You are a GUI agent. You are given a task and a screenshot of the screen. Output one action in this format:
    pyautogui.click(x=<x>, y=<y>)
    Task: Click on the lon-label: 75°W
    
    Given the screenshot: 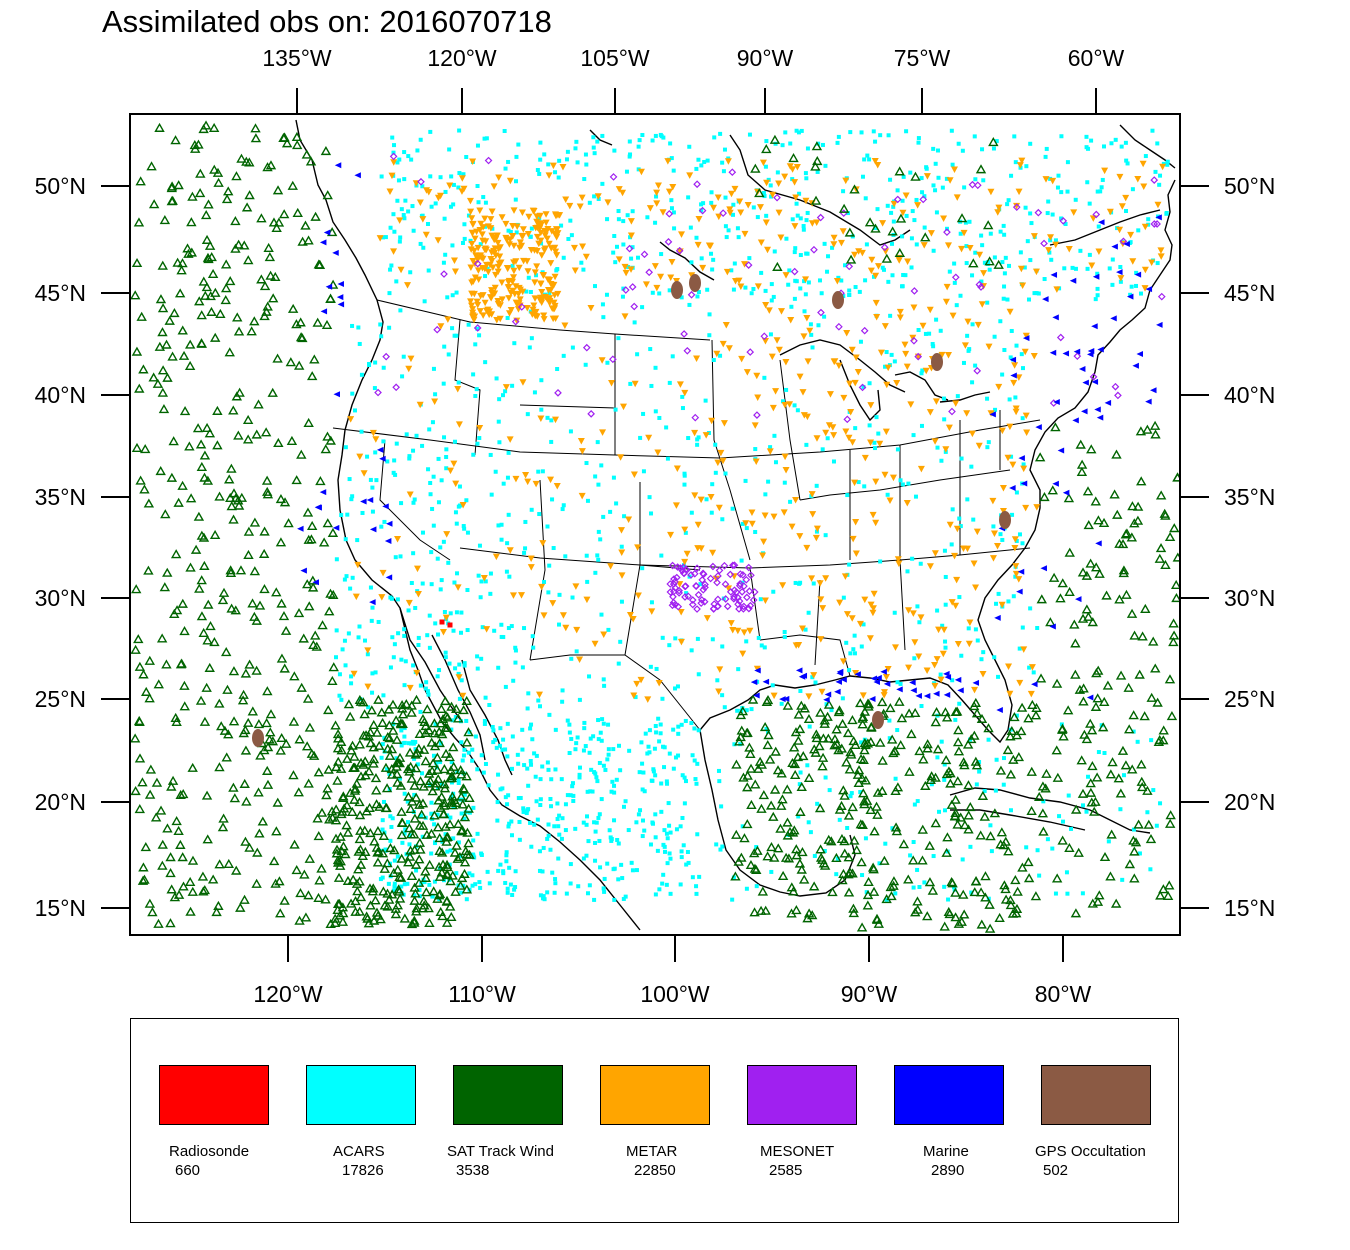 What is the action you would take?
    pyautogui.click(x=922, y=58)
    